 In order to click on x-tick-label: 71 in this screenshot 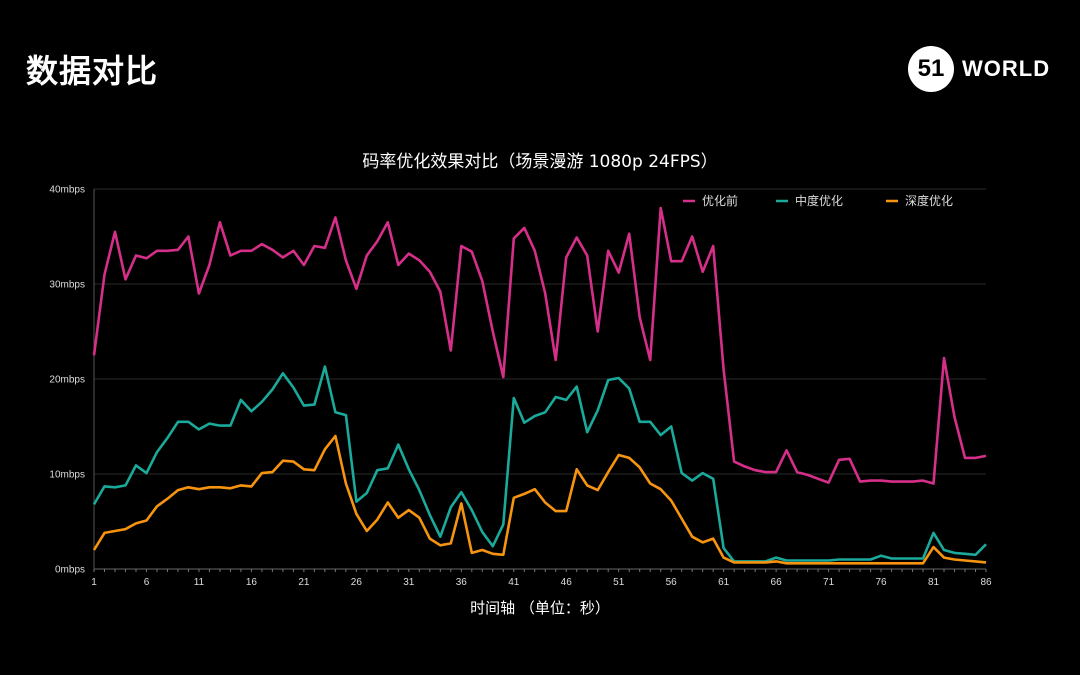, I will do `click(829, 582)`.